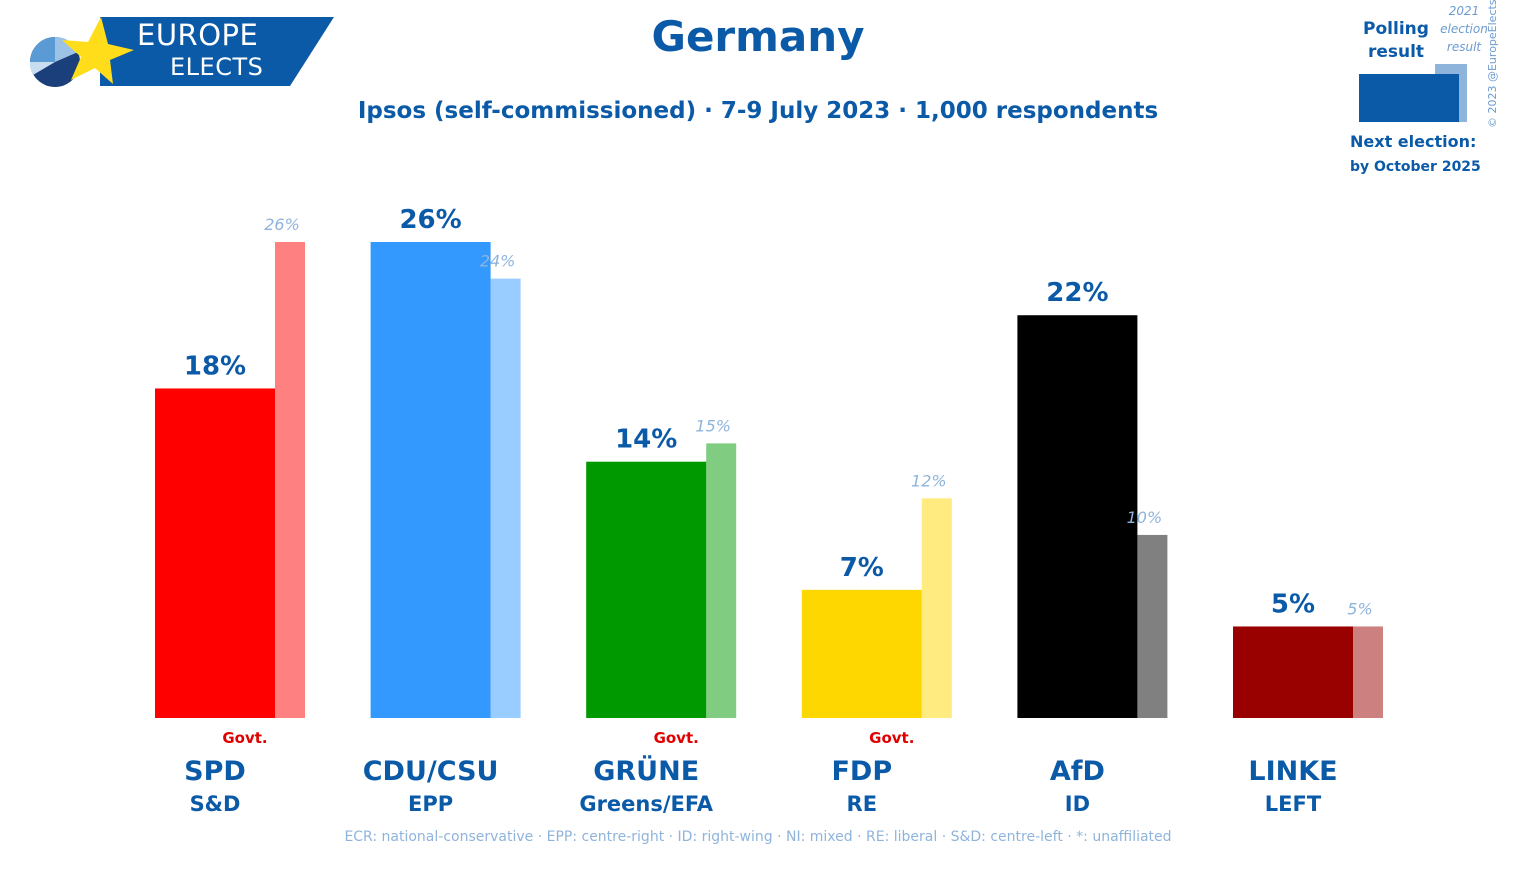  Describe the element at coordinates (1077, 516) in the screenshot. I see `bar-poll-afd` at that location.